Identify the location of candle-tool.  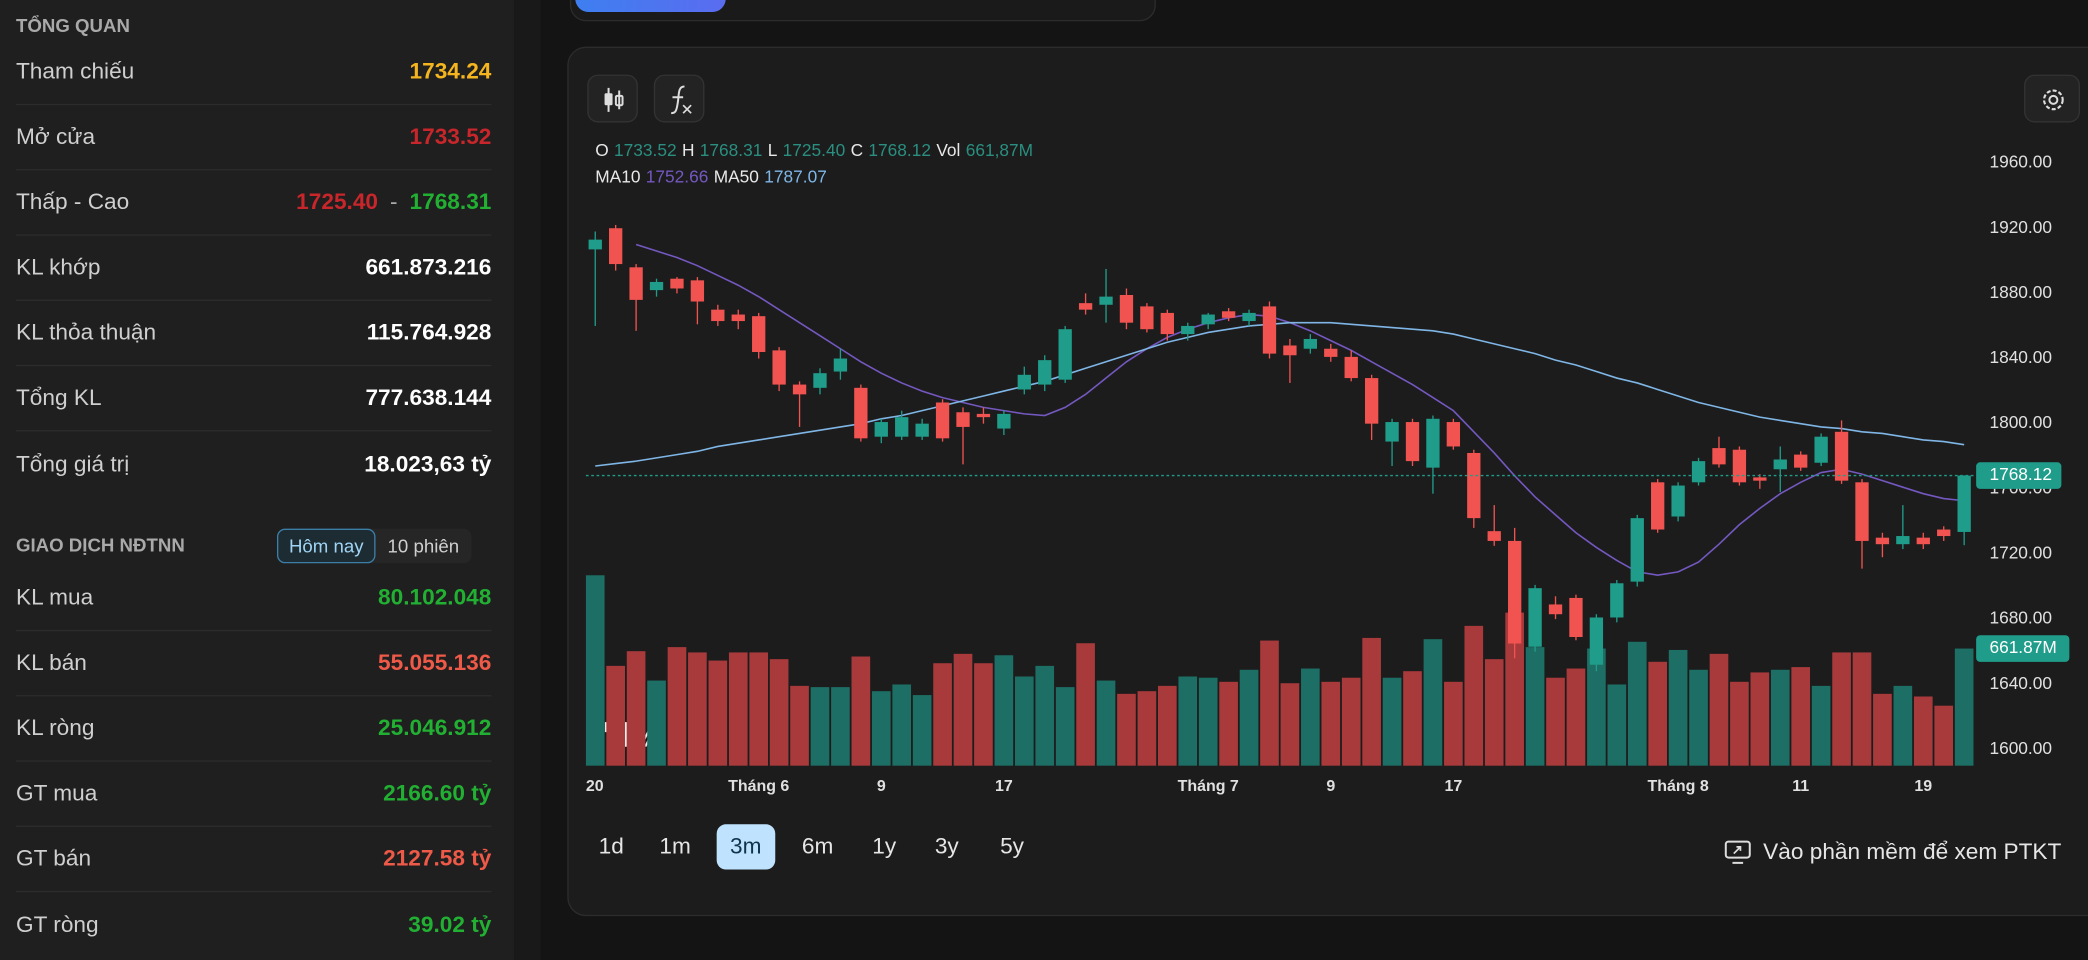
(612, 98).